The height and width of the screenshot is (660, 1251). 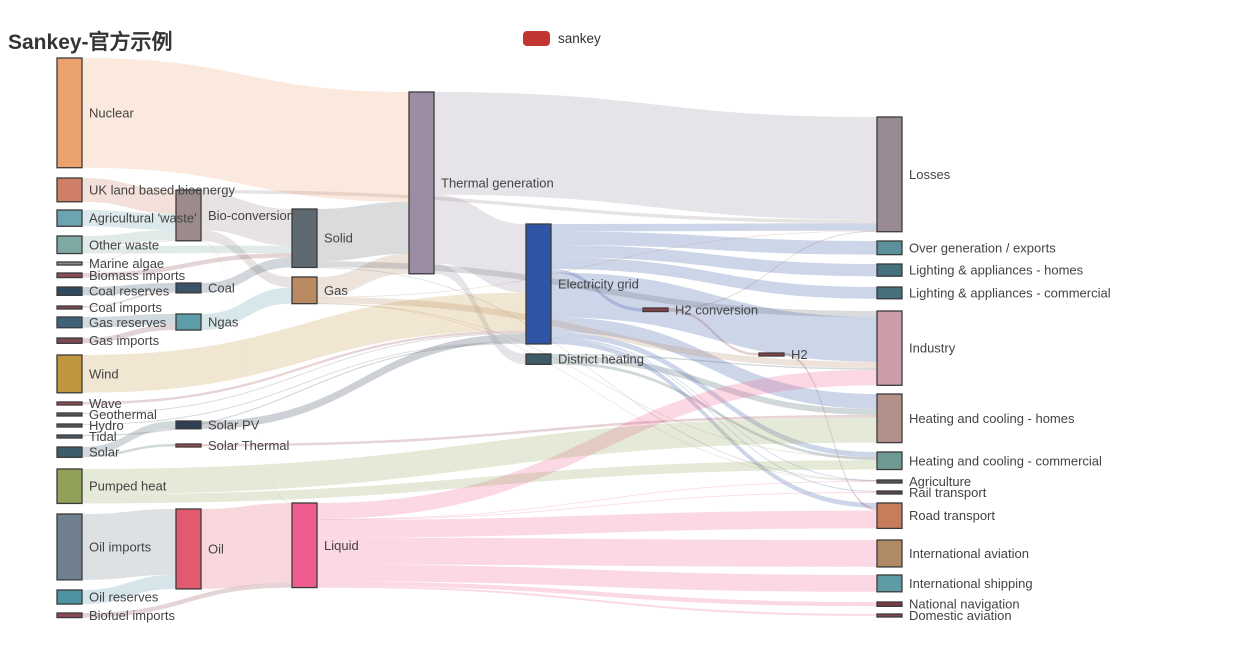 What do you see at coordinates (655, 156) in the screenshot?
I see `sankey-link-thermal-generation-to-losses` at bounding box center [655, 156].